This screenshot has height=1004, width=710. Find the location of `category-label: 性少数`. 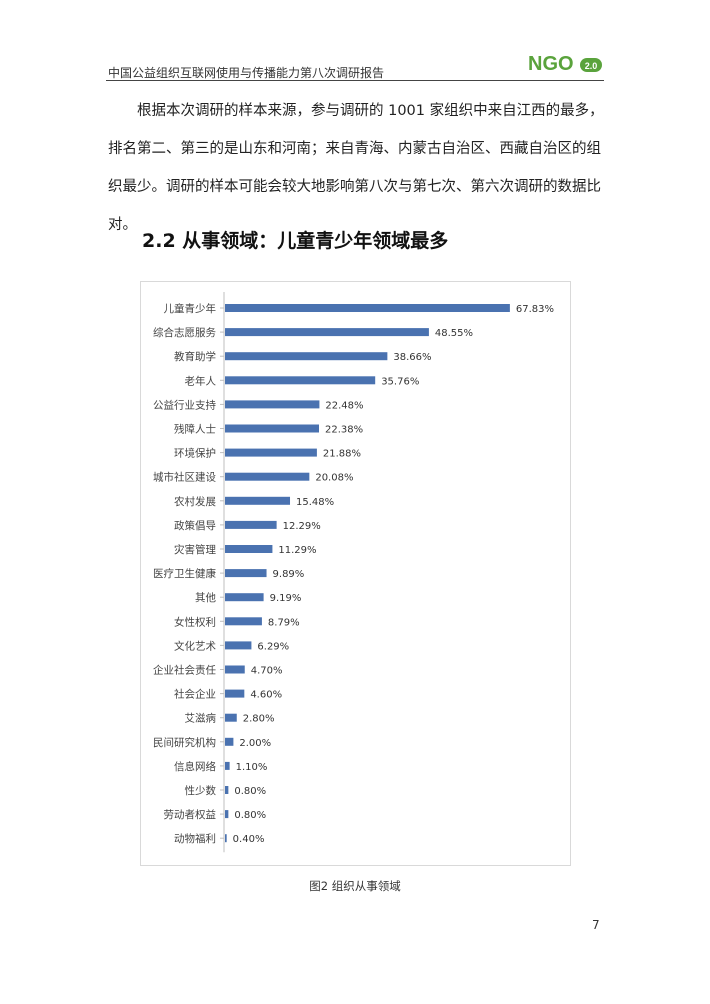

category-label: 性少数 is located at coordinates (201, 790).